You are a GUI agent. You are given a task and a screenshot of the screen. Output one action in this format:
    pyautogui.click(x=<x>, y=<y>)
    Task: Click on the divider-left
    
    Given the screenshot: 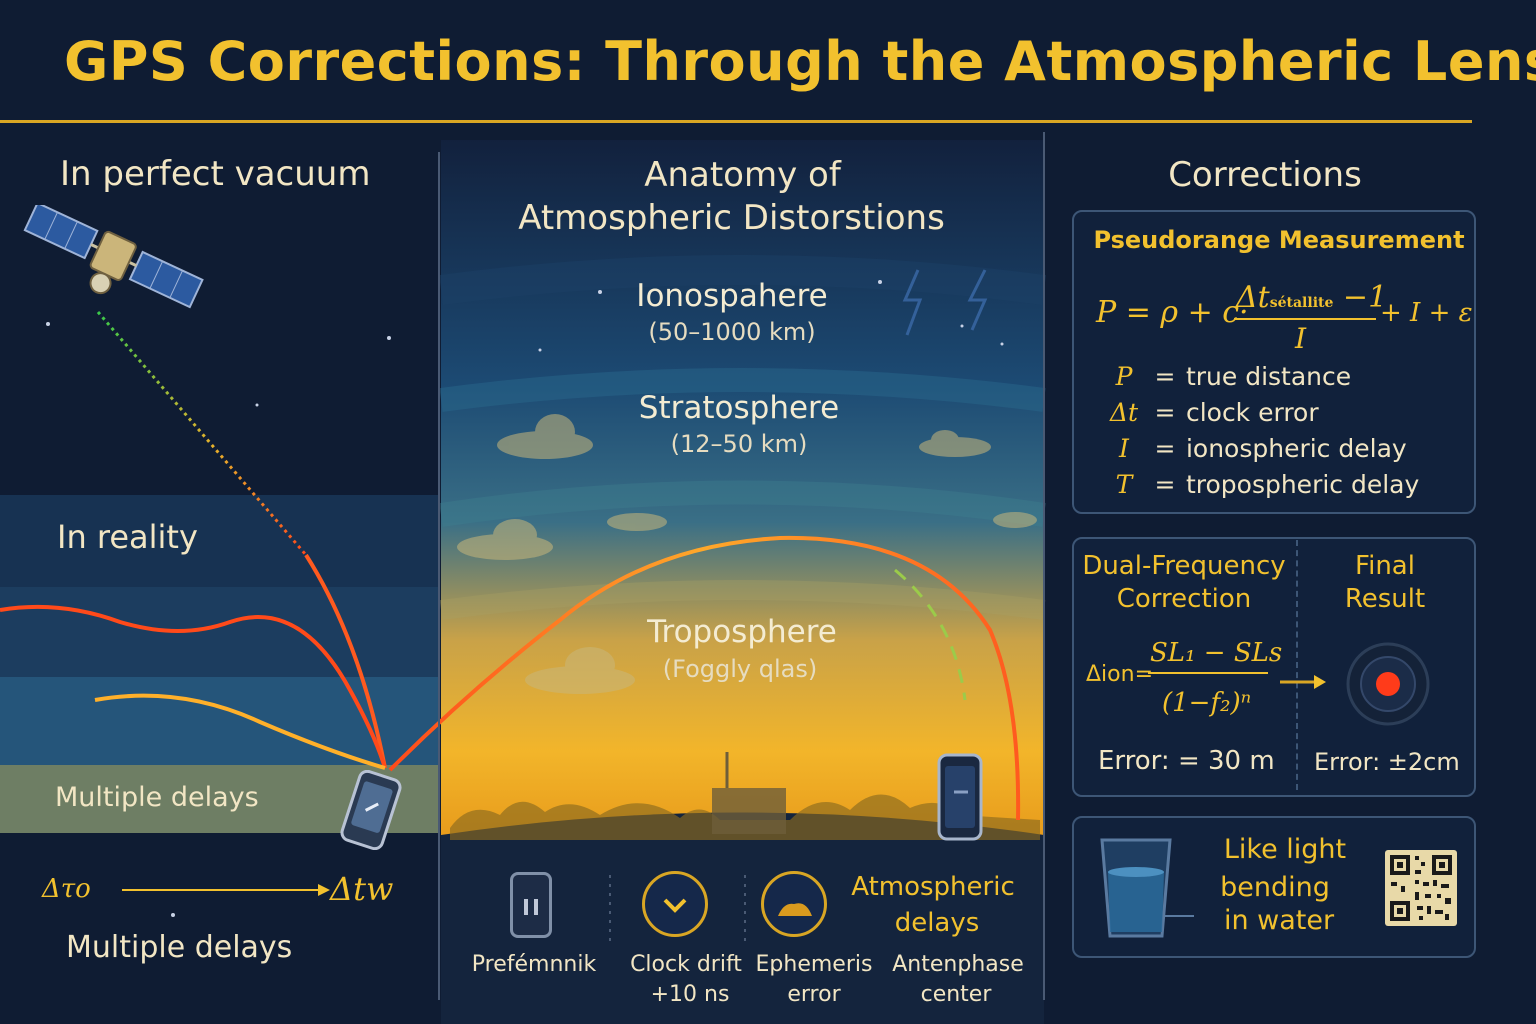 What is the action you would take?
    pyautogui.click(x=439, y=576)
    